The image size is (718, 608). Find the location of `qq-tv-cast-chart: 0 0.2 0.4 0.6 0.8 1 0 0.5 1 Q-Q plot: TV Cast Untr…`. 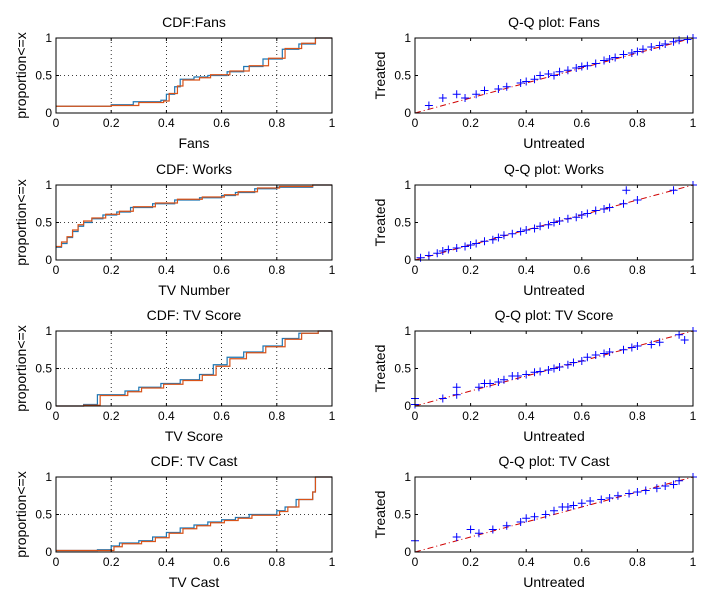

qq-tv-cast-chart: 0 0.2 0.4 0.6 0.8 1 0 0.5 1 Q-Q plot: TV Cast Untr… is located at coordinates (534, 521).